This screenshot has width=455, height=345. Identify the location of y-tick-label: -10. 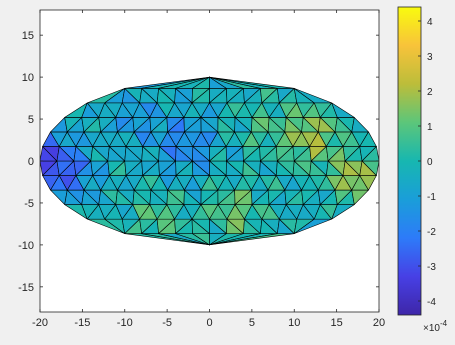
(26, 246).